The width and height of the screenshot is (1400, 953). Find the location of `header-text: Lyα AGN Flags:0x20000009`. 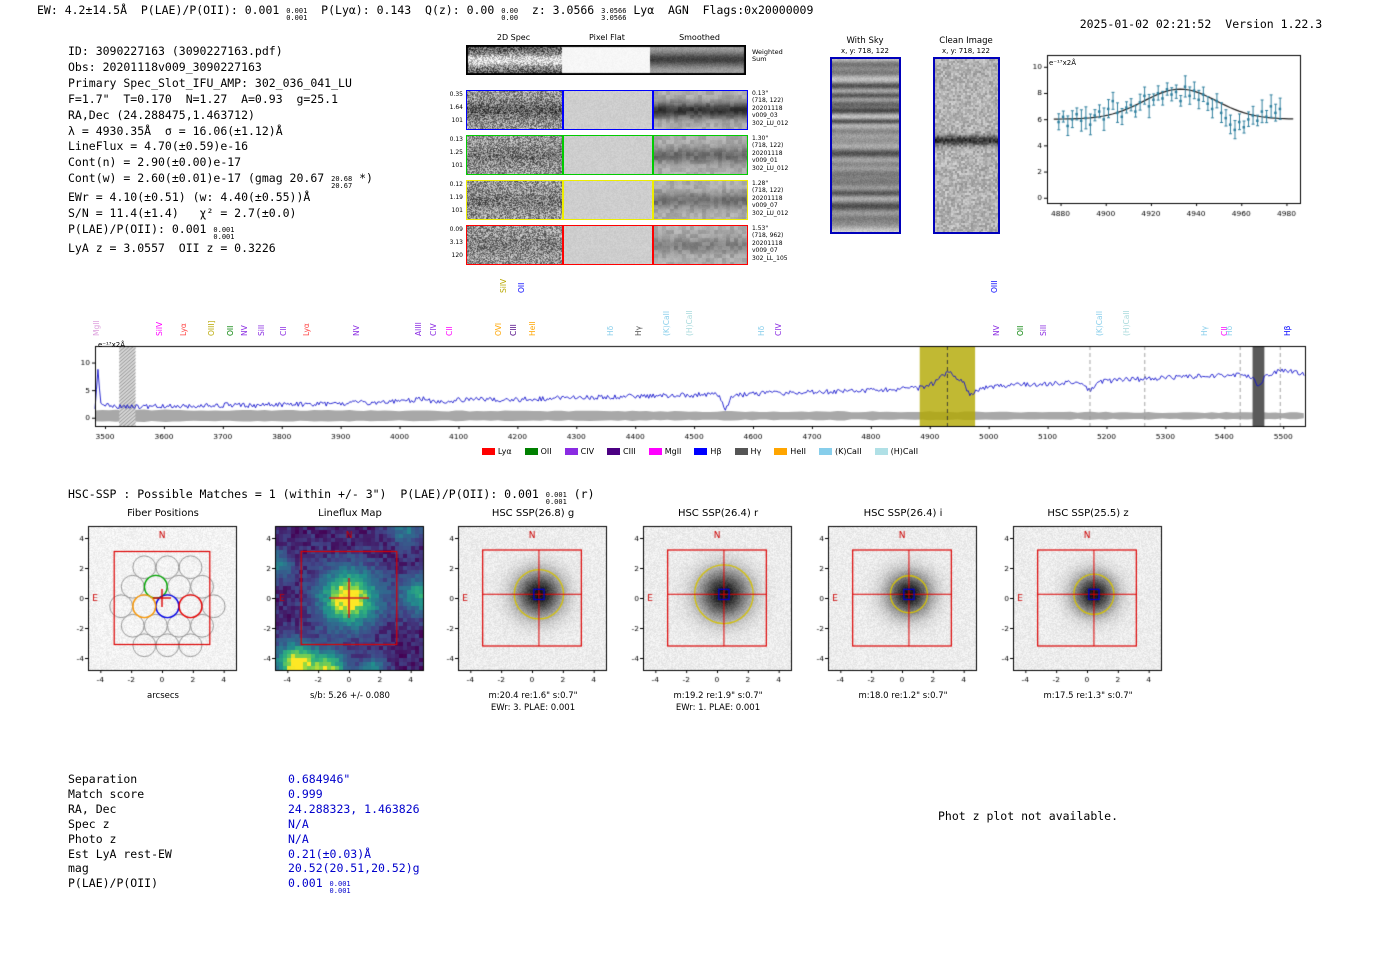

header-text: Lyα AGN Flags:0x20000009 is located at coordinates (720, 10).